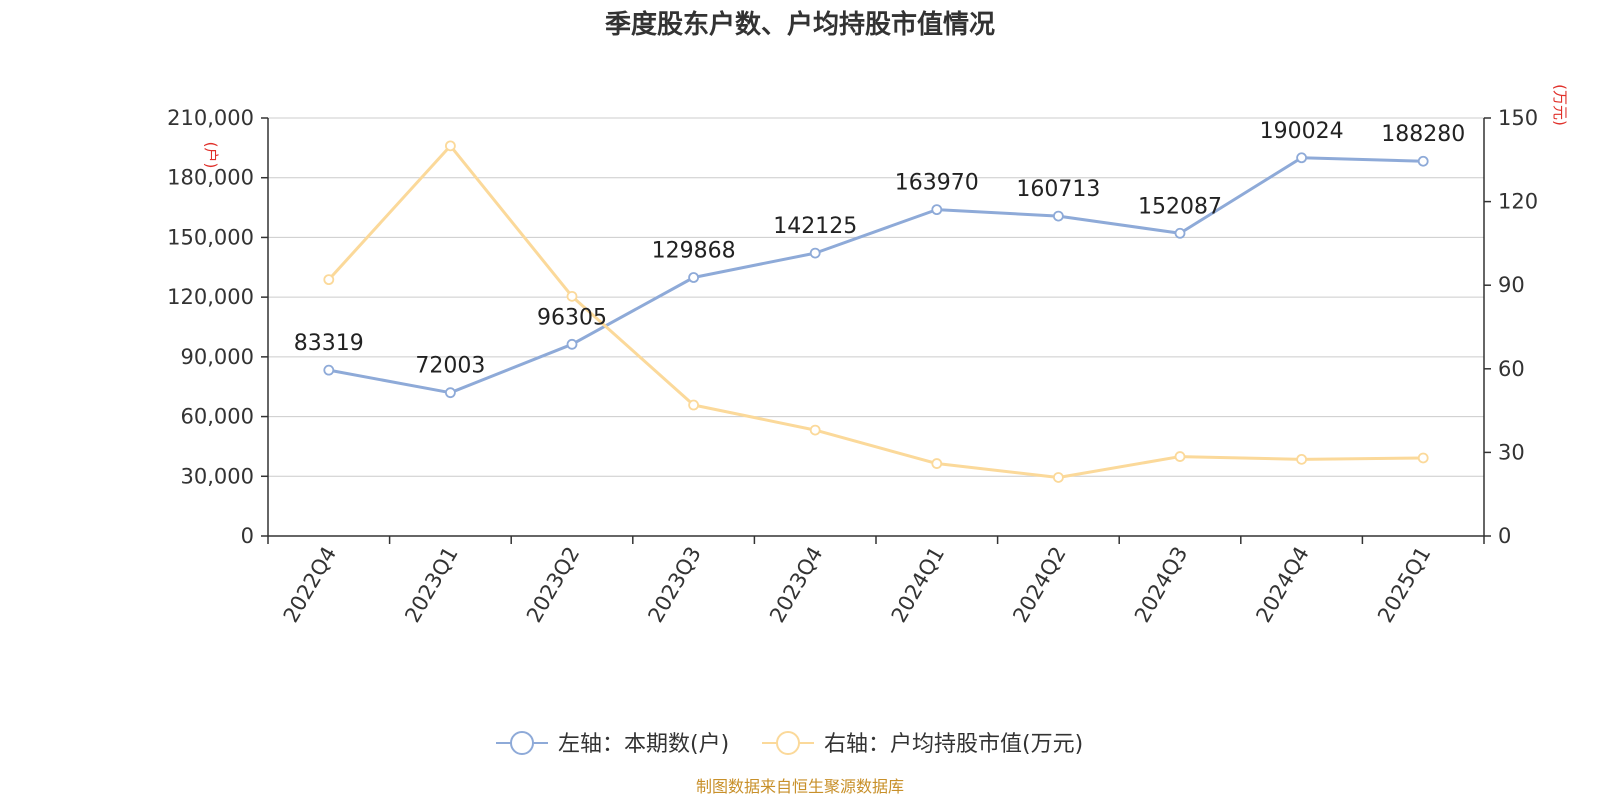  Describe the element at coordinates (918, 585) in the screenshot. I see `x-axis-tick-label: 2024Q1` at that location.